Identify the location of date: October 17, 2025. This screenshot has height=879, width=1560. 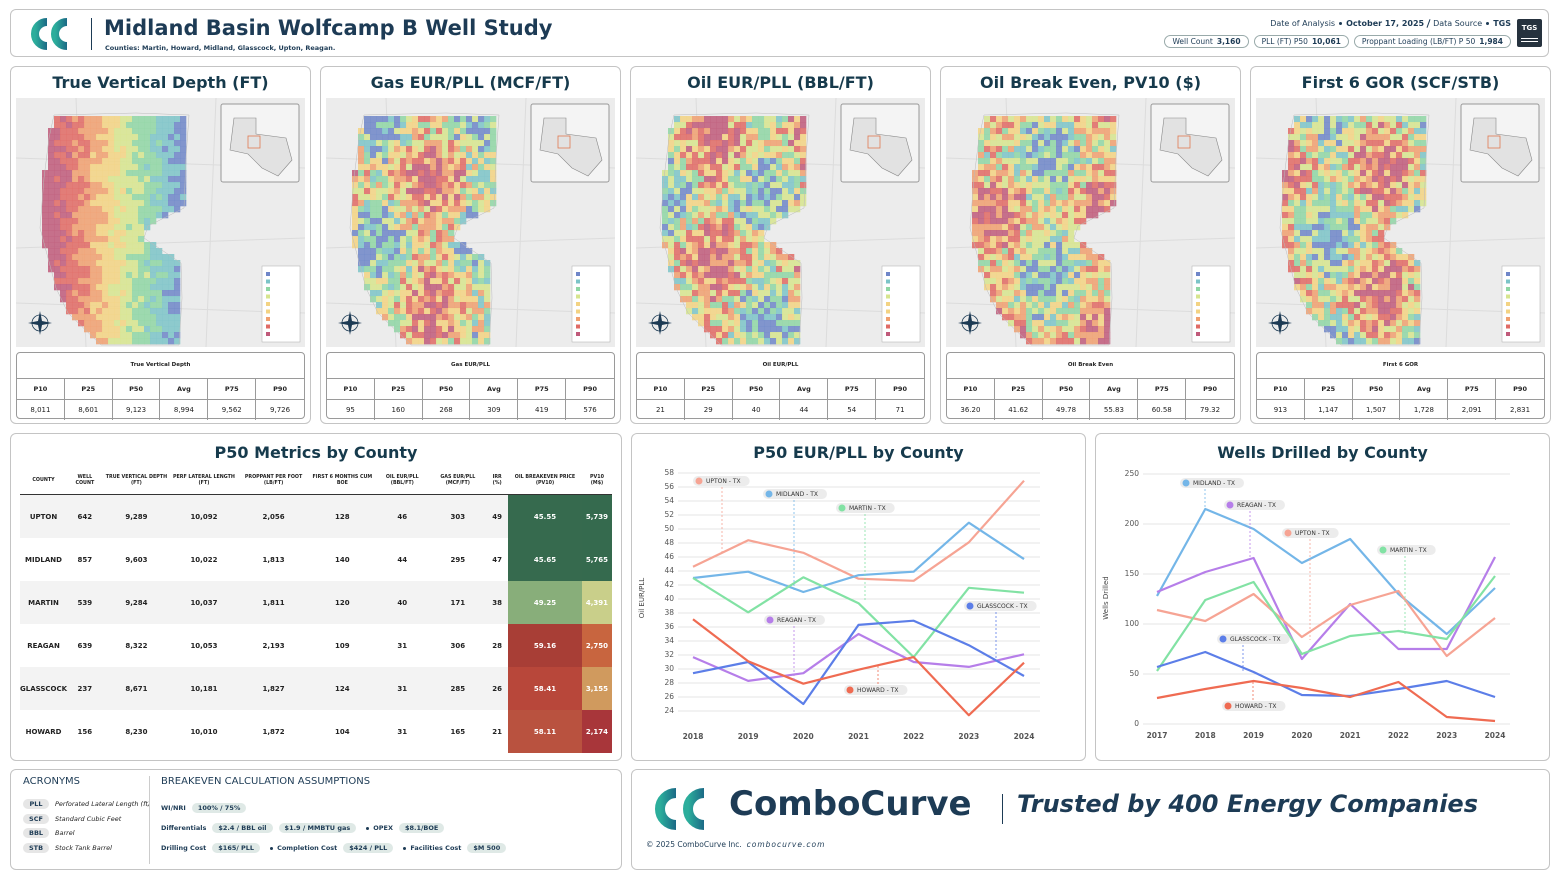
(1385, 23).